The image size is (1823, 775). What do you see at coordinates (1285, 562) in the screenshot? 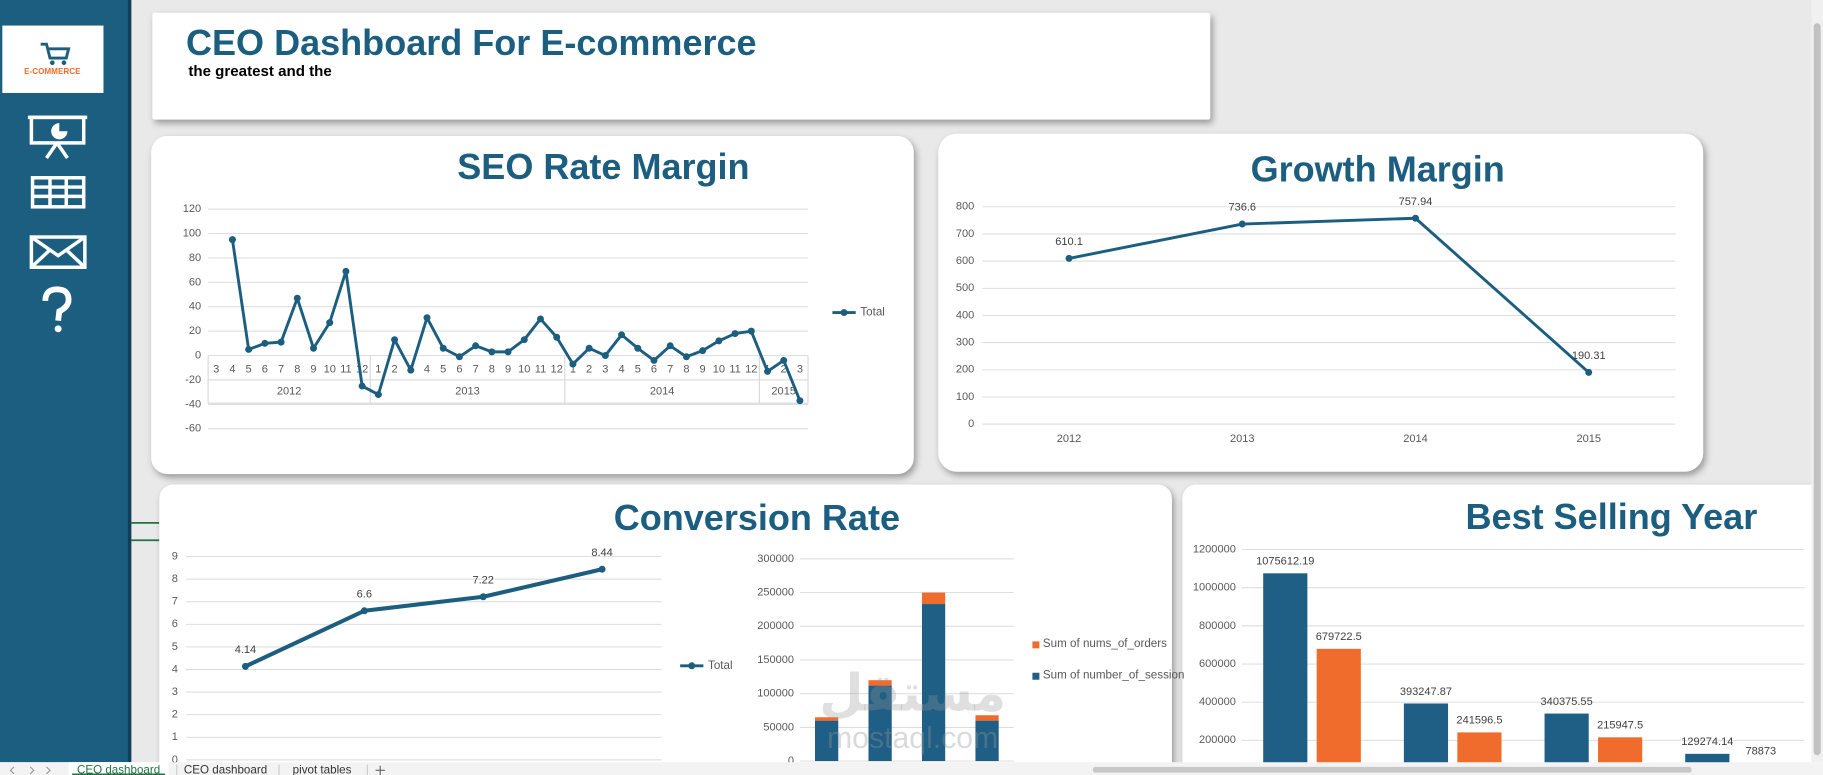
I see `data-label: 1075612.19` at bounding box center [1285, 562].